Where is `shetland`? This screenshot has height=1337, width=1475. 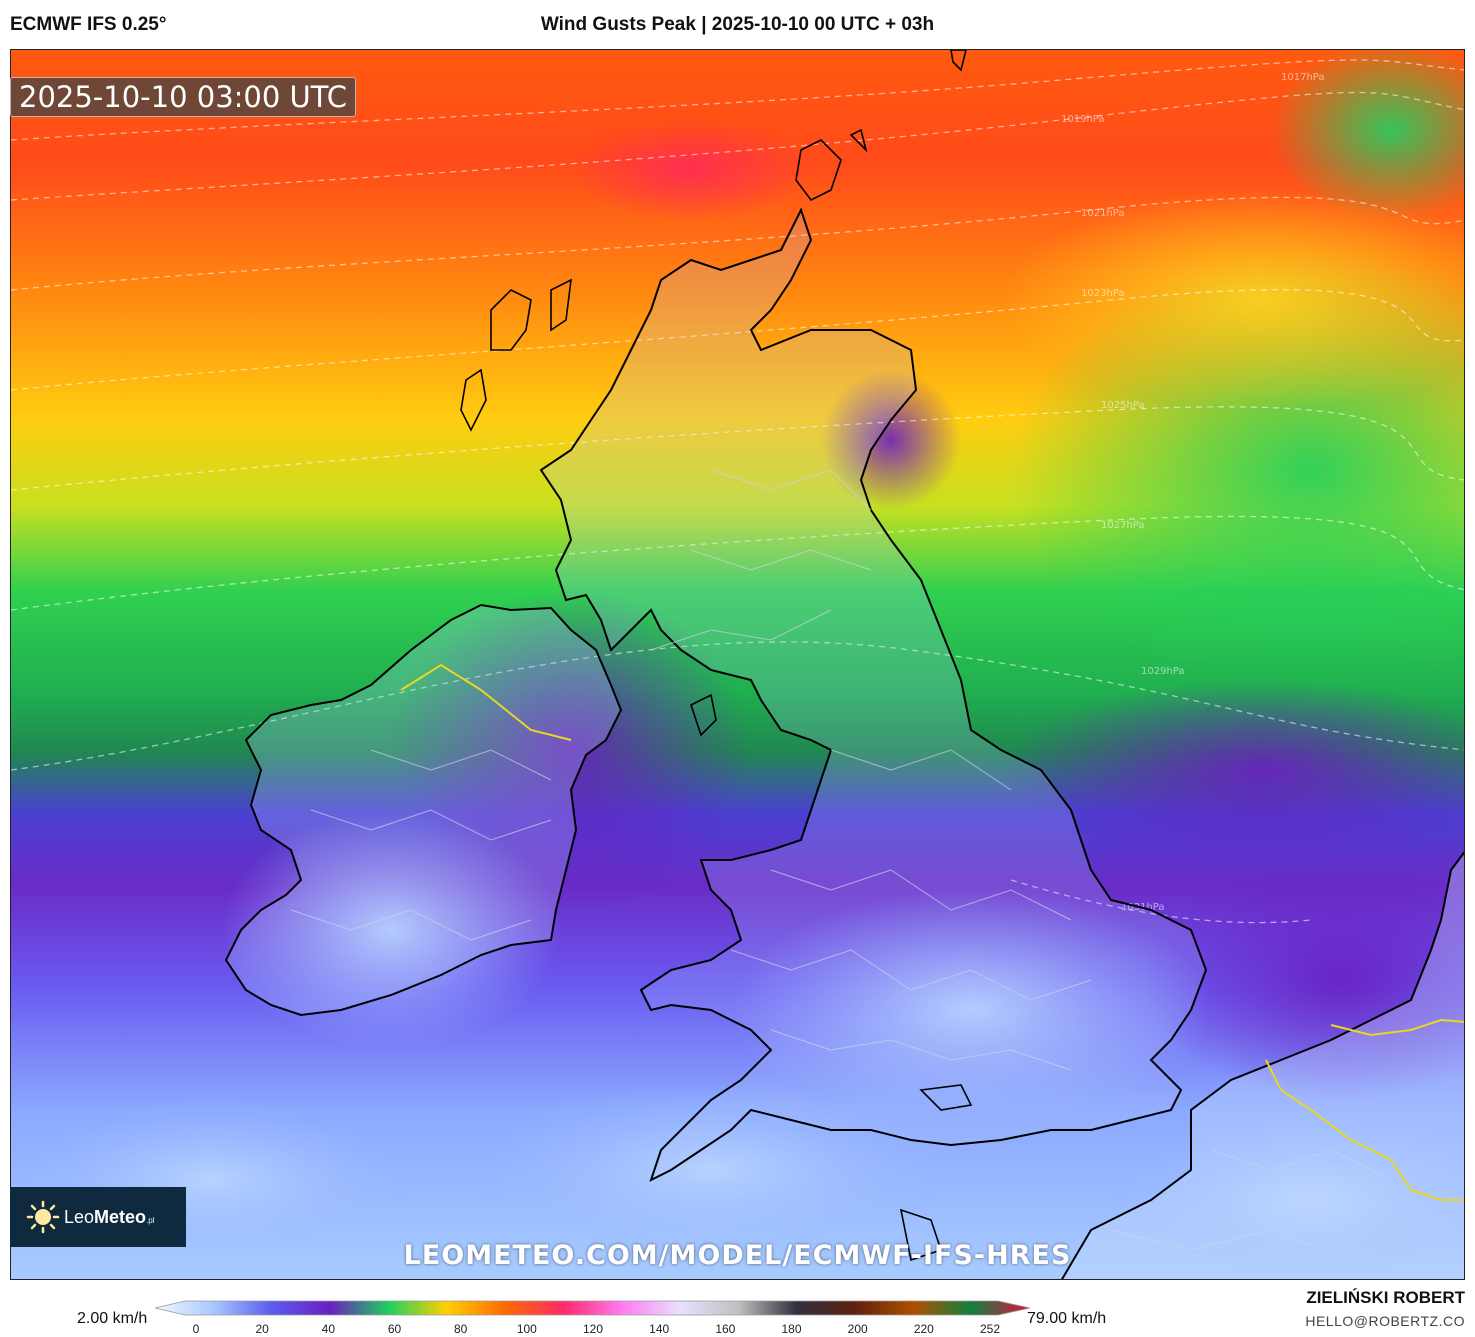
shetland is located at coordinates (958, 61).